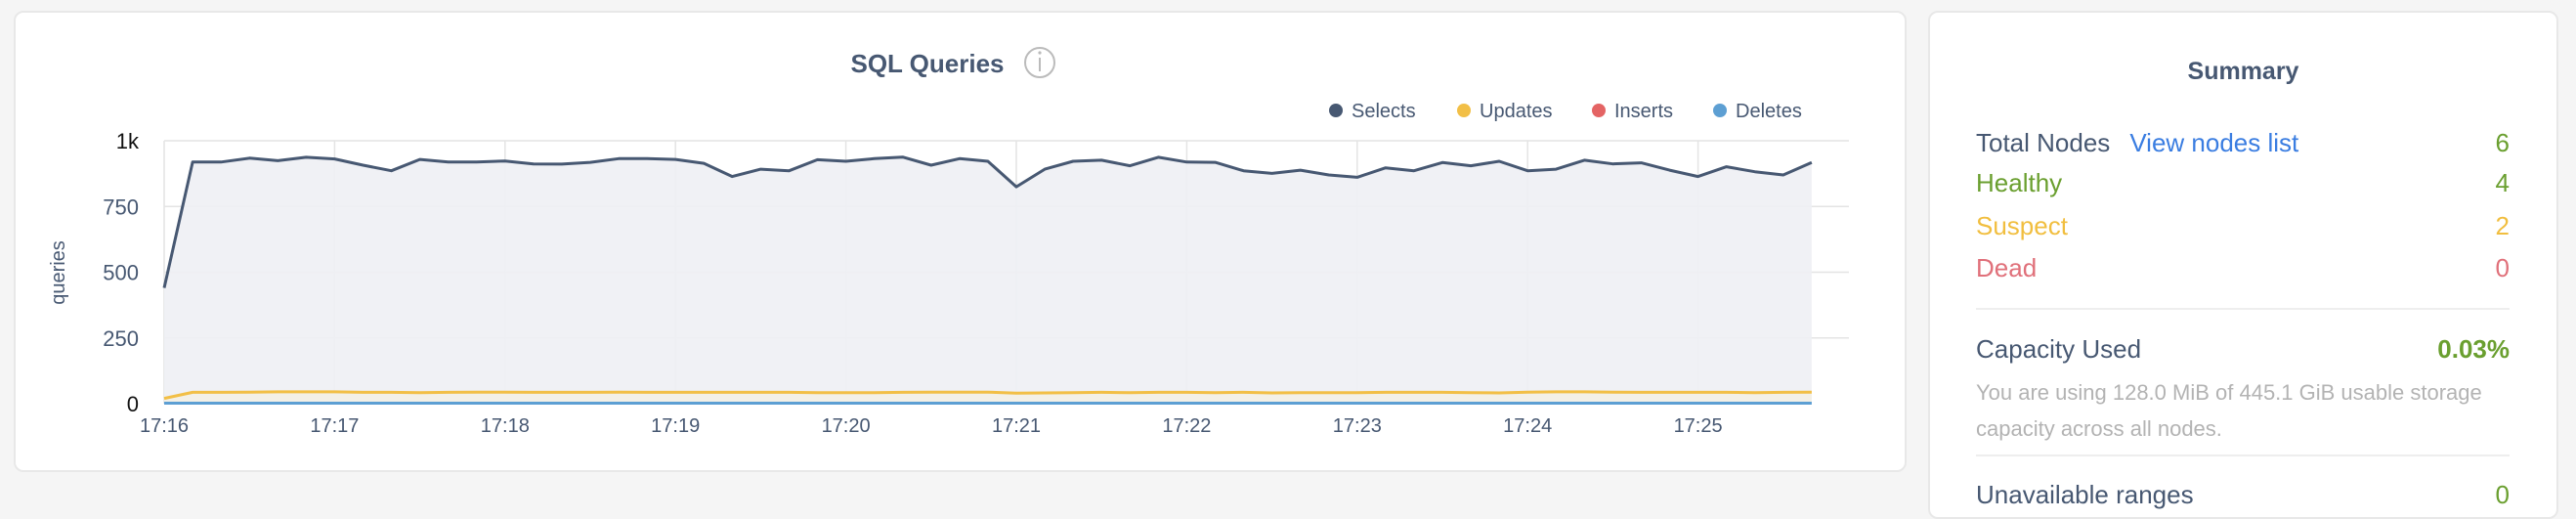  I want to click on x-tick-label: 17:20, so click(846, 426).